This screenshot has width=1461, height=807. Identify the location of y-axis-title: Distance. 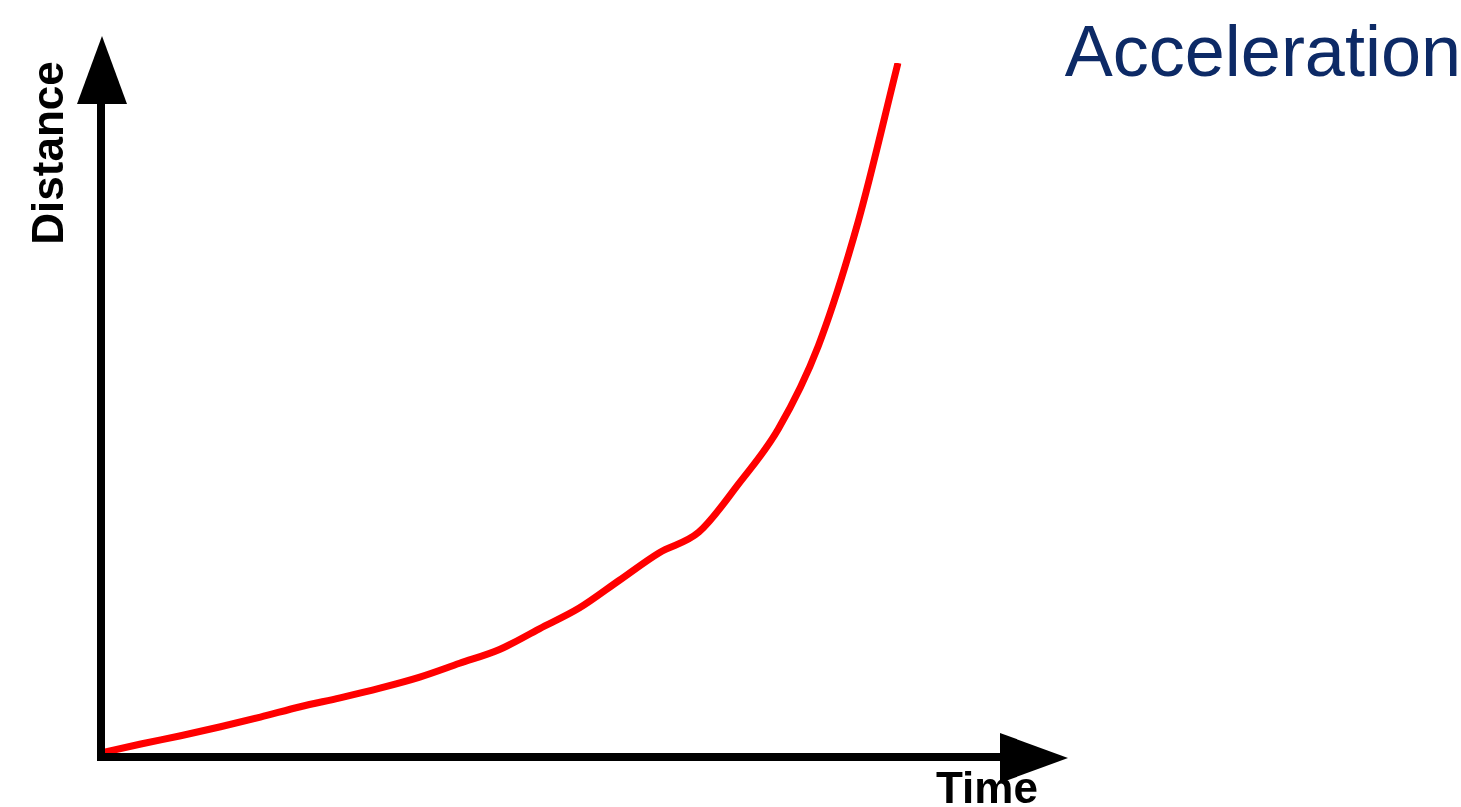
(48, 153).